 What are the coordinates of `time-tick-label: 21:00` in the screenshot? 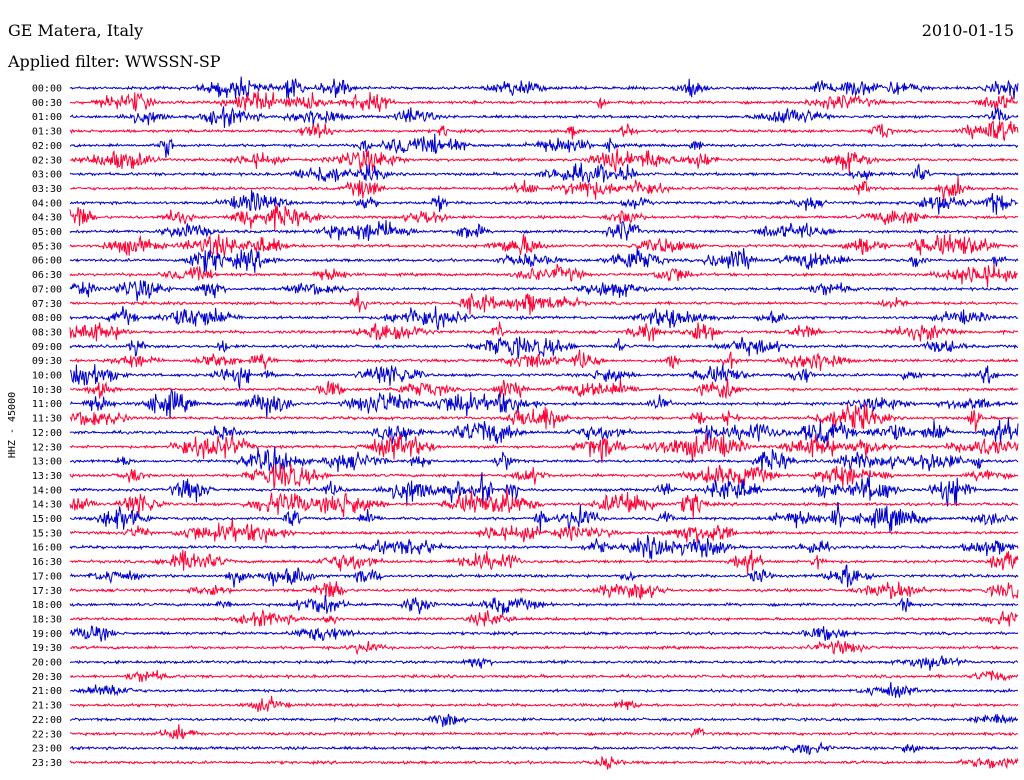 It's located at (47, 691).